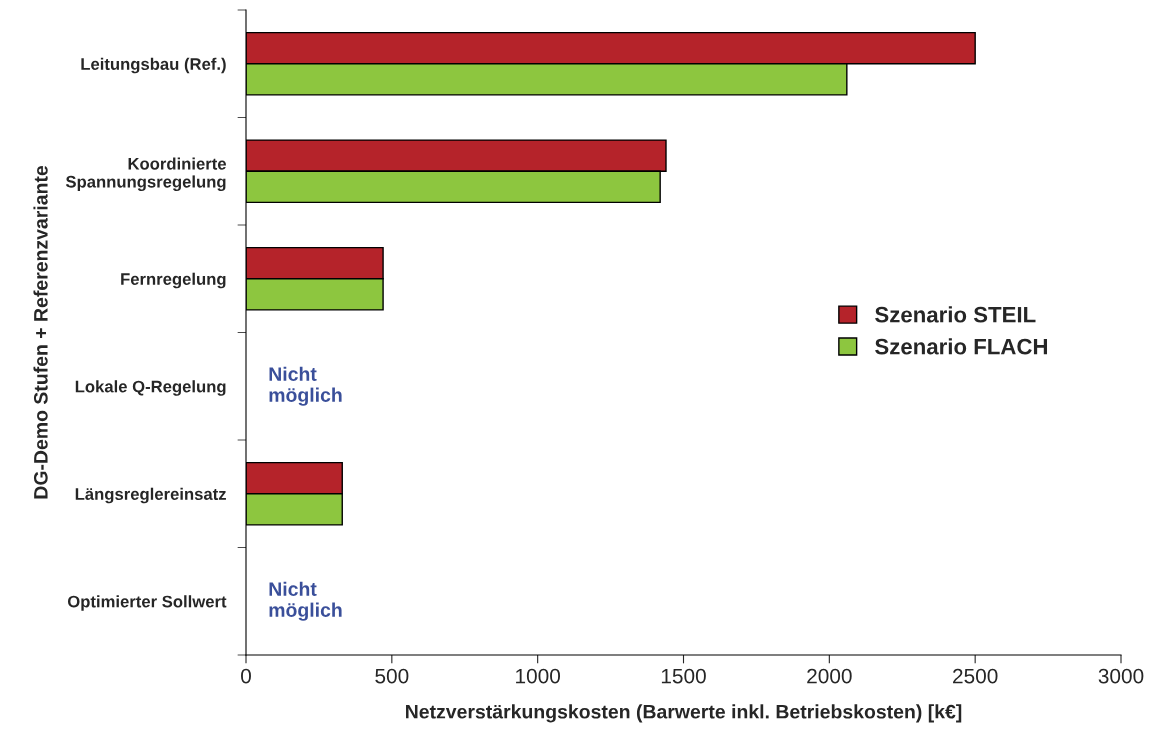  I want to click on y-tick-label: Längsreglereinsatz, so click(150, 495).